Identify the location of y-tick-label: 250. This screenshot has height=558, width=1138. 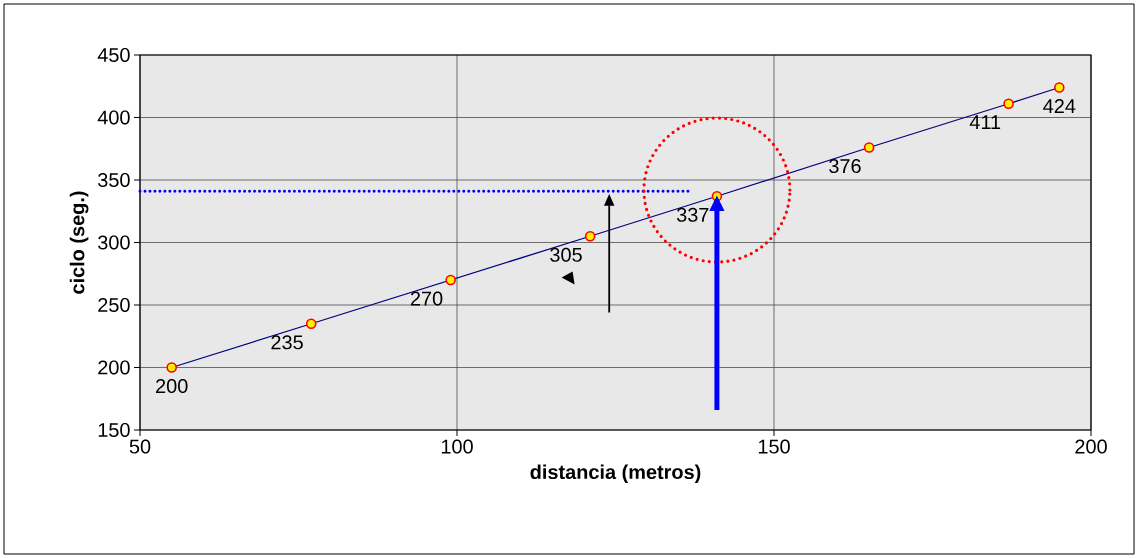
(114, 305).